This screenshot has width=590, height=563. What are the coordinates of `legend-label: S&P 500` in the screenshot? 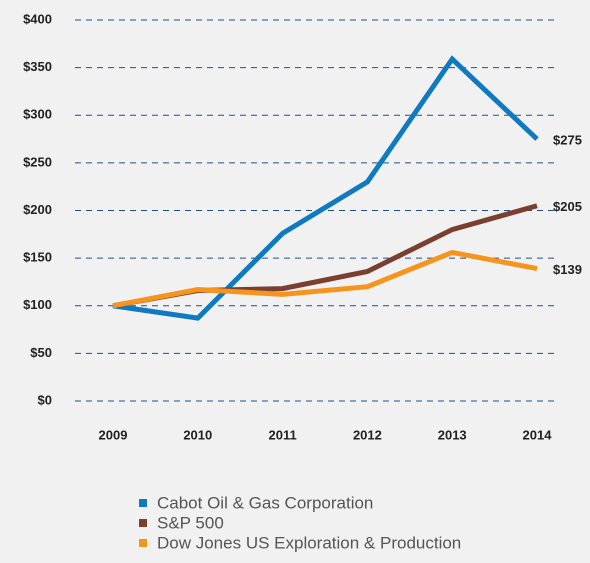 It's located at (190, 522).